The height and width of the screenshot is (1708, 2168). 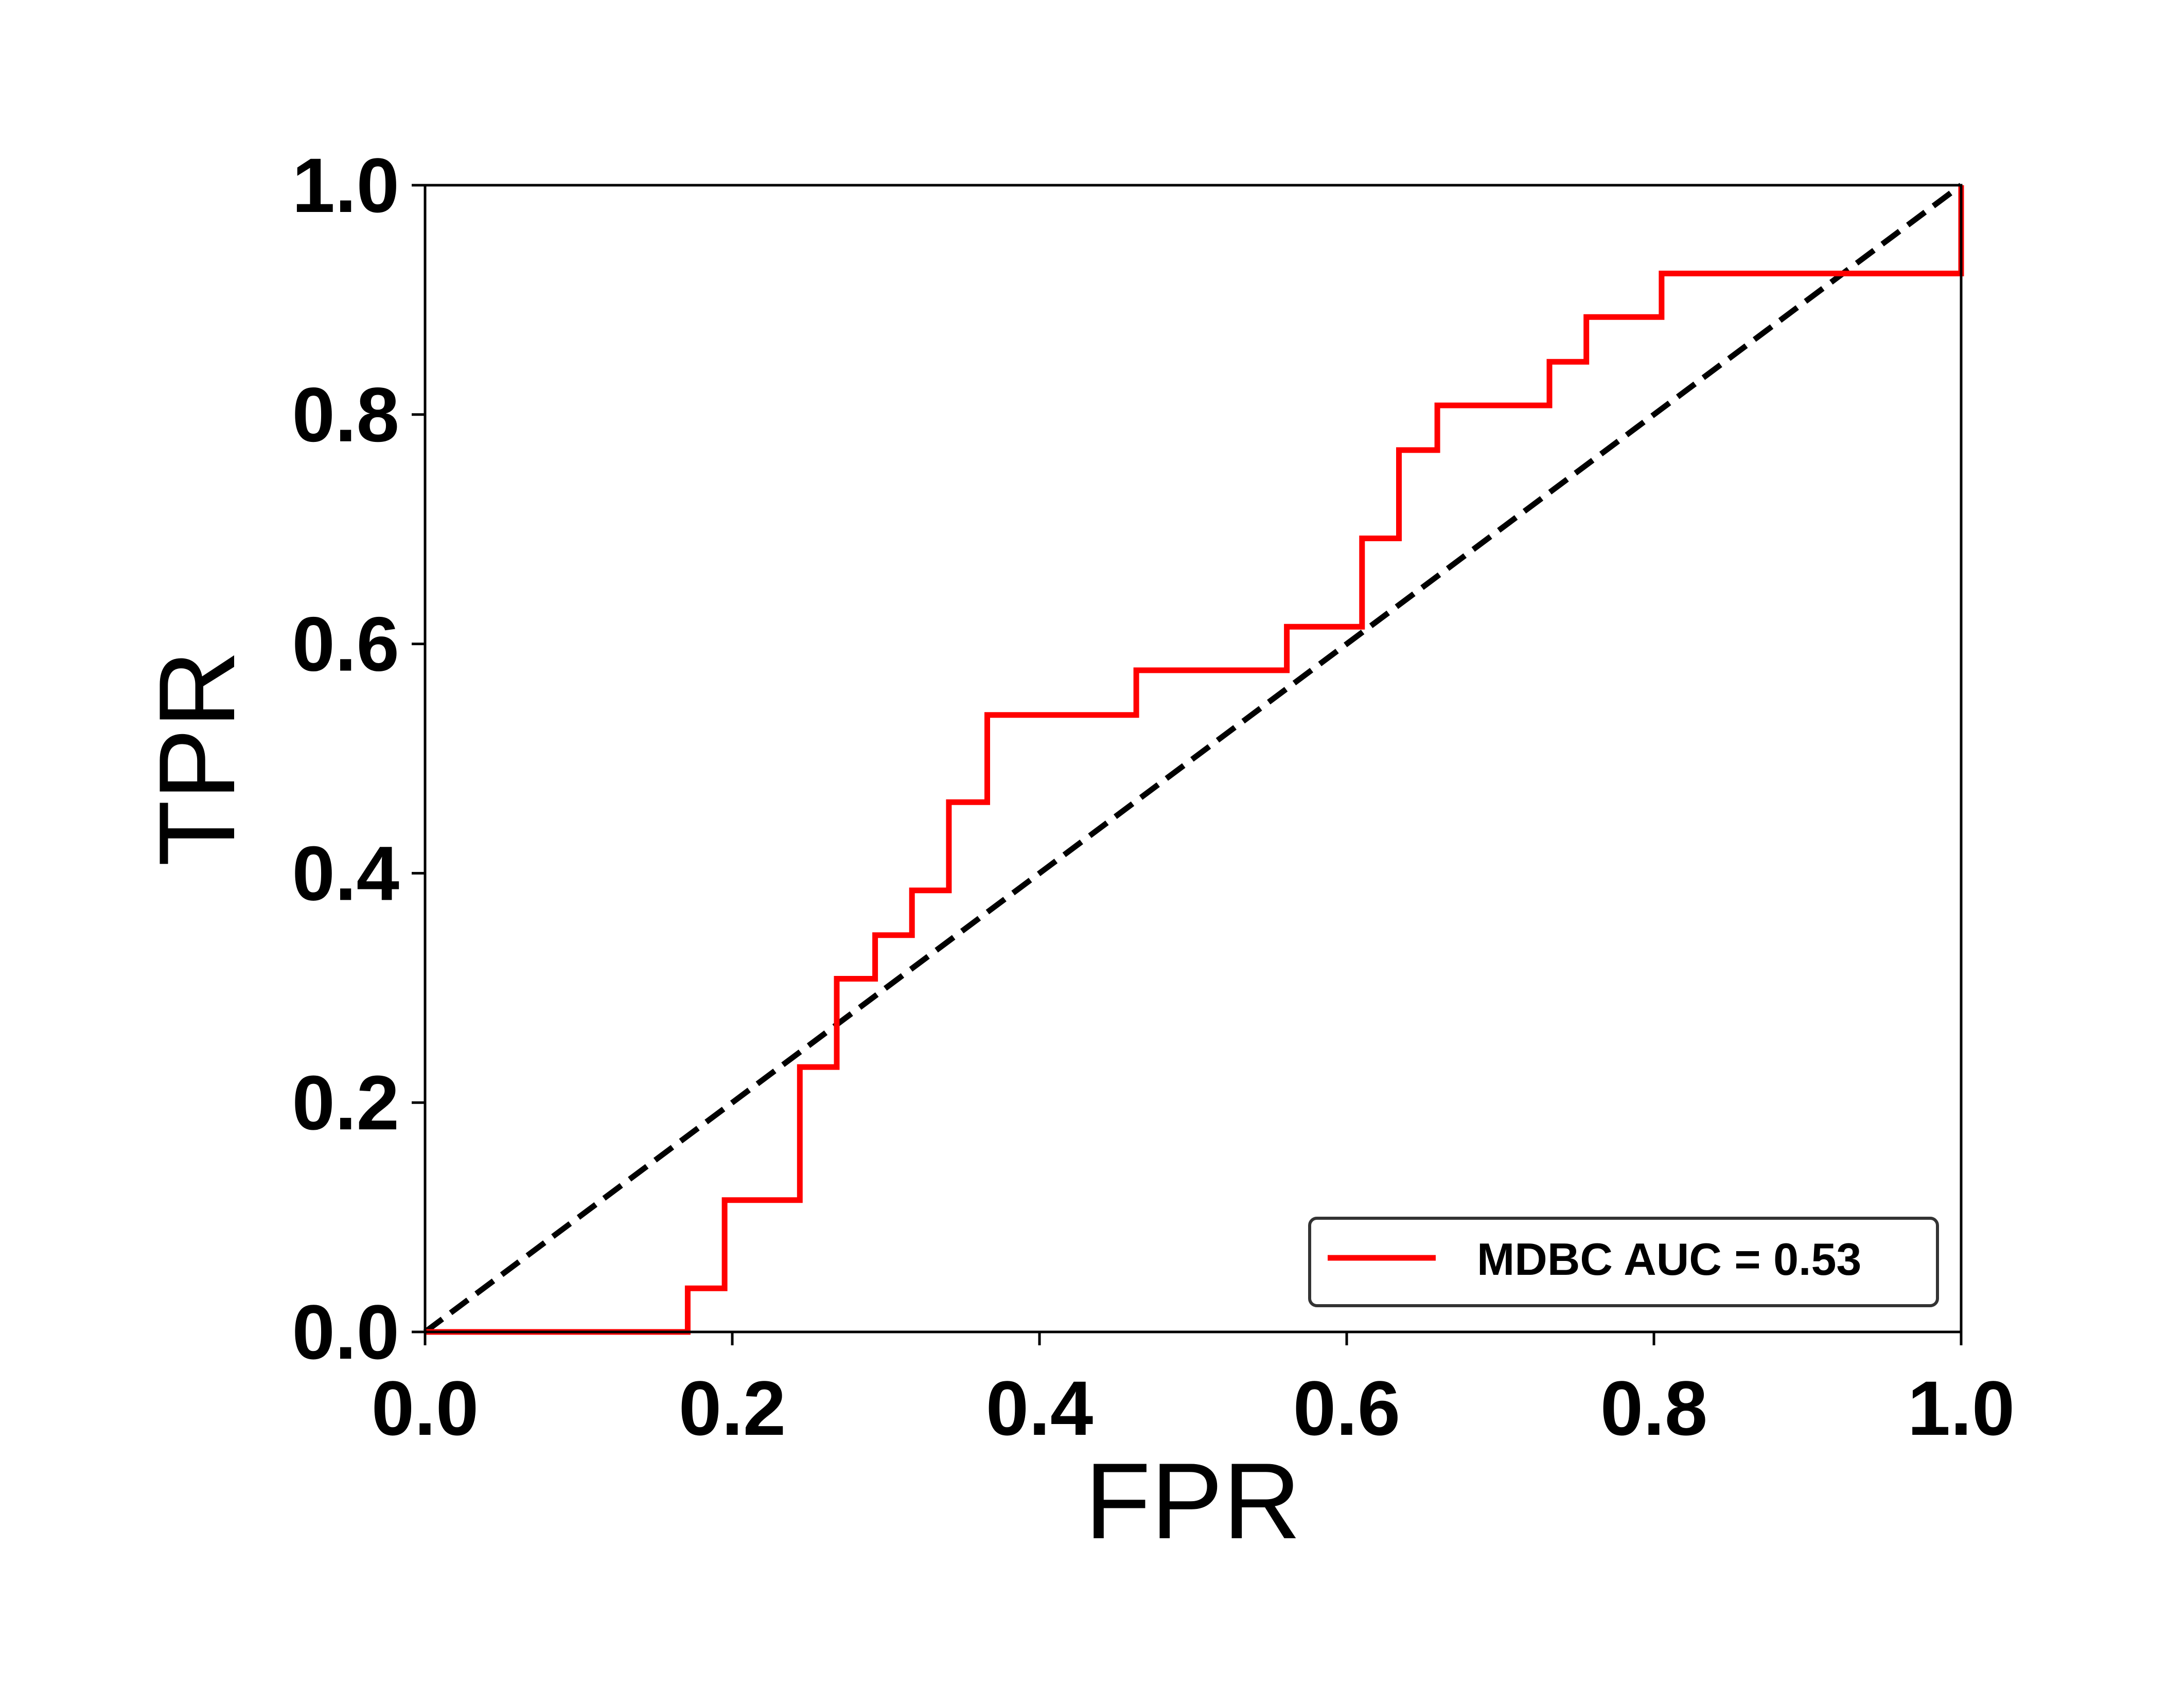 What do you see at coordinates (197, 758) in the screenshot?
I see `y-axis-title: TPR` at bounding box center [197, 758].